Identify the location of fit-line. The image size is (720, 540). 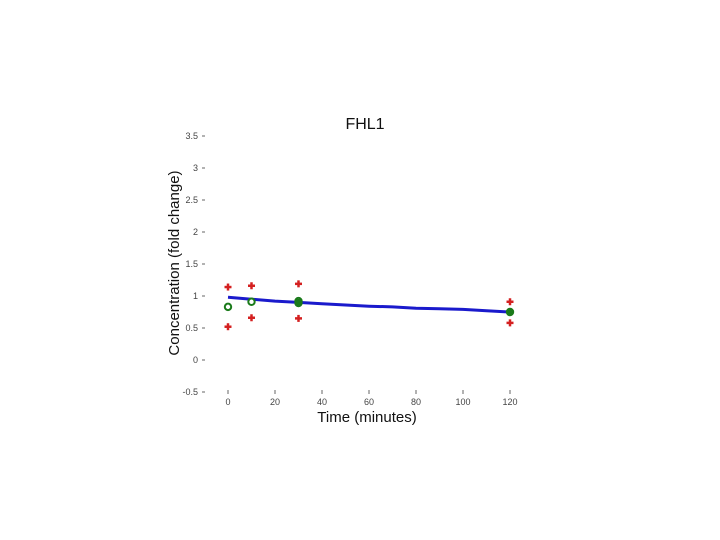
(369, 304).